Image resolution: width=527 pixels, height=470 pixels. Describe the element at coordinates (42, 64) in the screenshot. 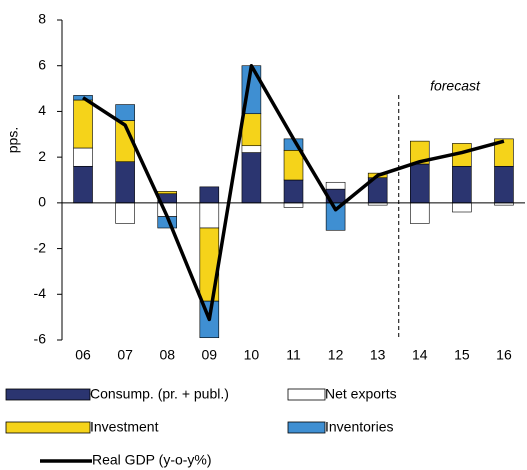

I see `y-tick-label: 6` at that location.